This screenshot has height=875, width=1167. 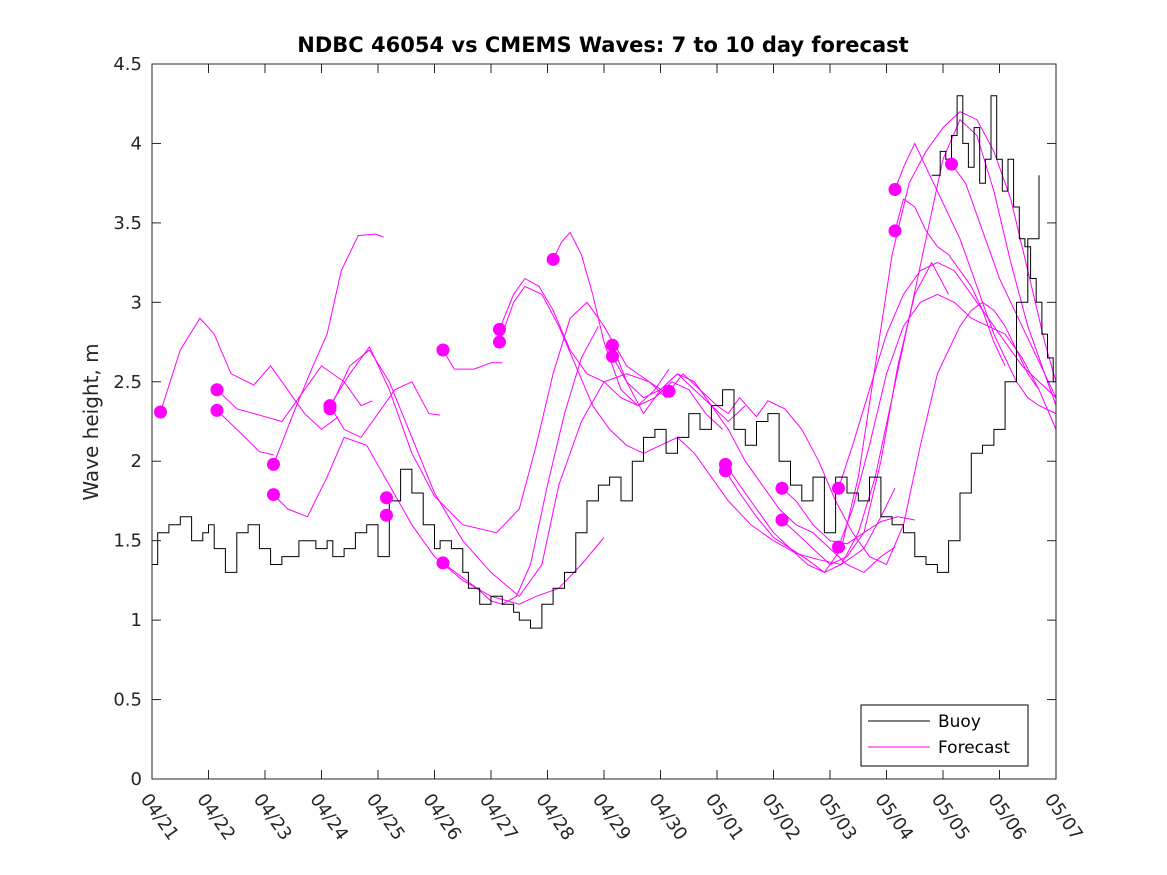 What do you see at coordinates (136, 620) in the screenshot?
I see `y-tick-label: 1` at bounding box center [136, 620].